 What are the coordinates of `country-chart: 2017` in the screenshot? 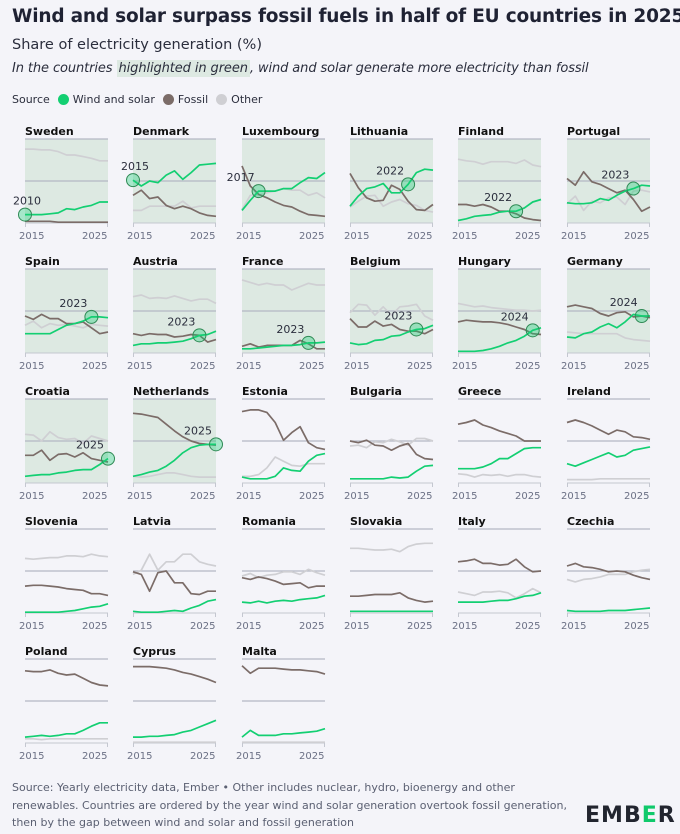 It's located at (276, 182).